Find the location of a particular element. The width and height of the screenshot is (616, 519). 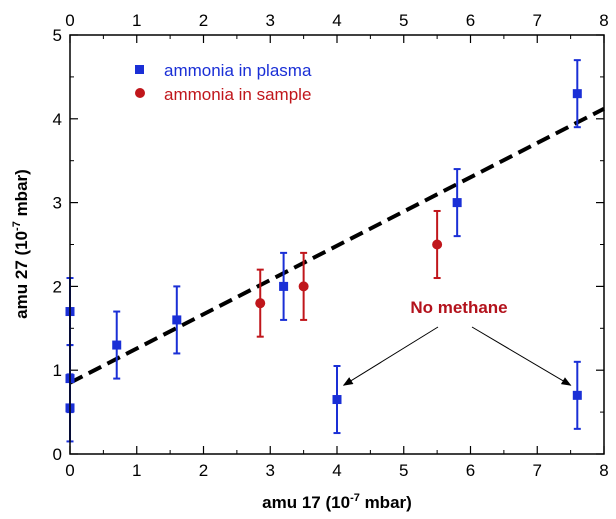

x-axis-title-post: mbar) is located at coordinates (386, 502).